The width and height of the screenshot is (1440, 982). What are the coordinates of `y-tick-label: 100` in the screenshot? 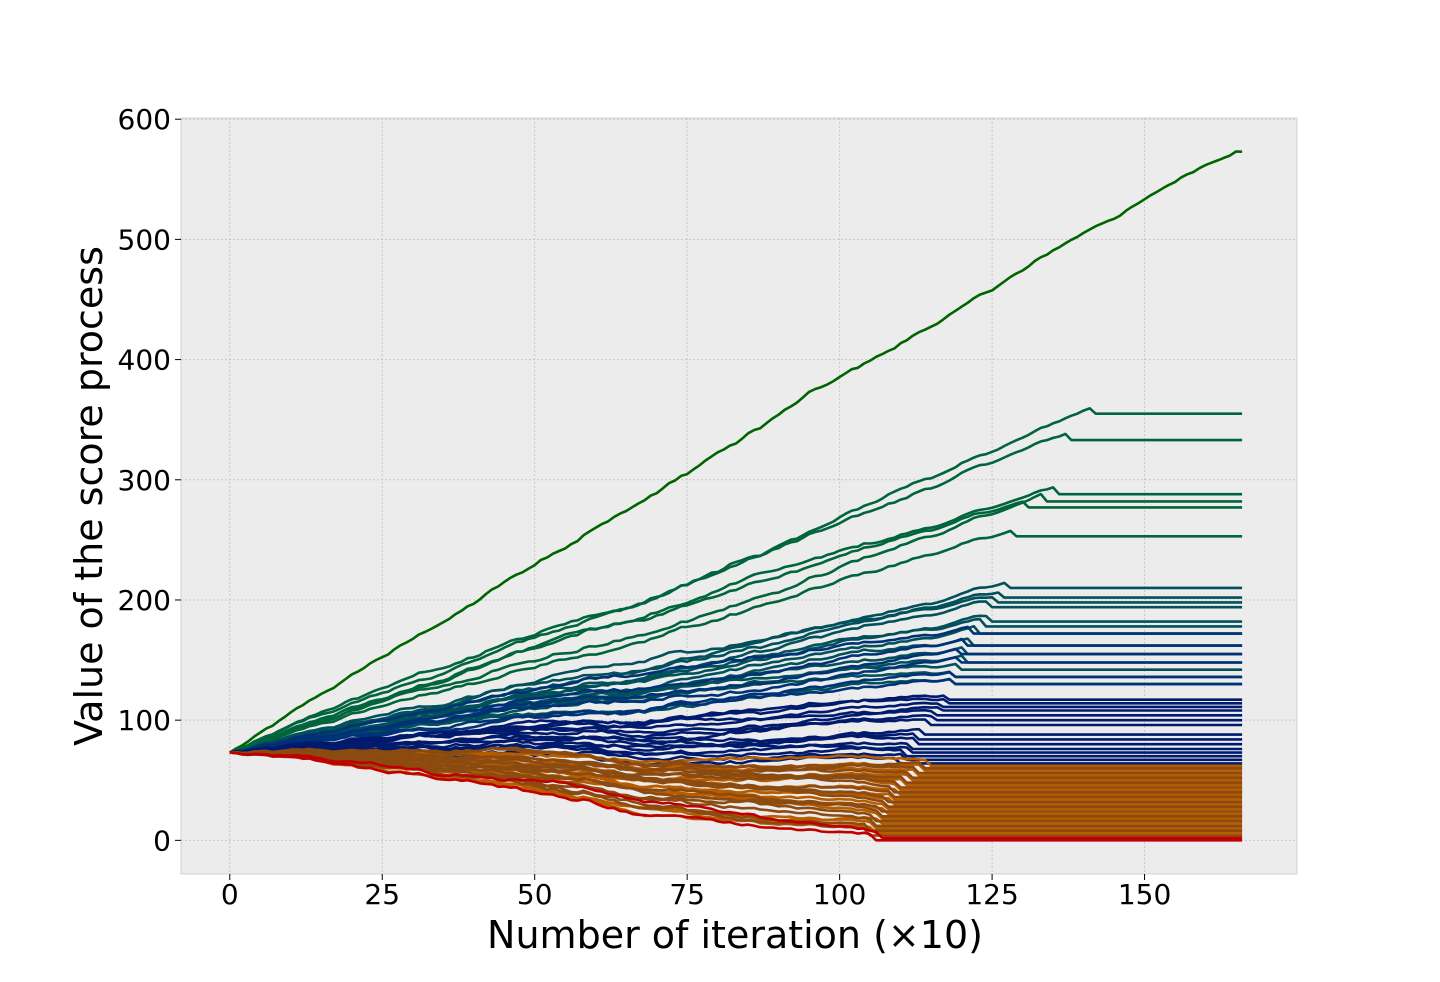 It's located at (144, 720).